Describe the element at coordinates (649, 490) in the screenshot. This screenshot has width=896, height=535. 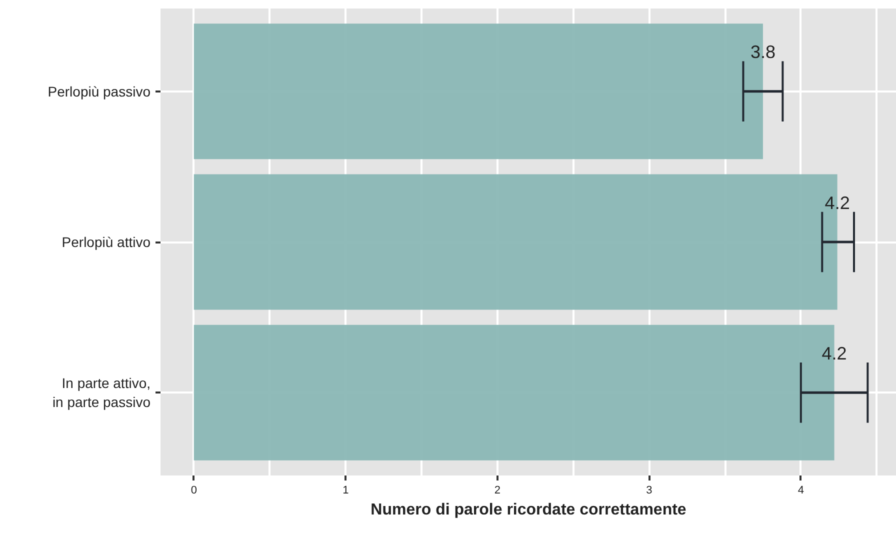
I see `x-tick-label: 3` at that location.